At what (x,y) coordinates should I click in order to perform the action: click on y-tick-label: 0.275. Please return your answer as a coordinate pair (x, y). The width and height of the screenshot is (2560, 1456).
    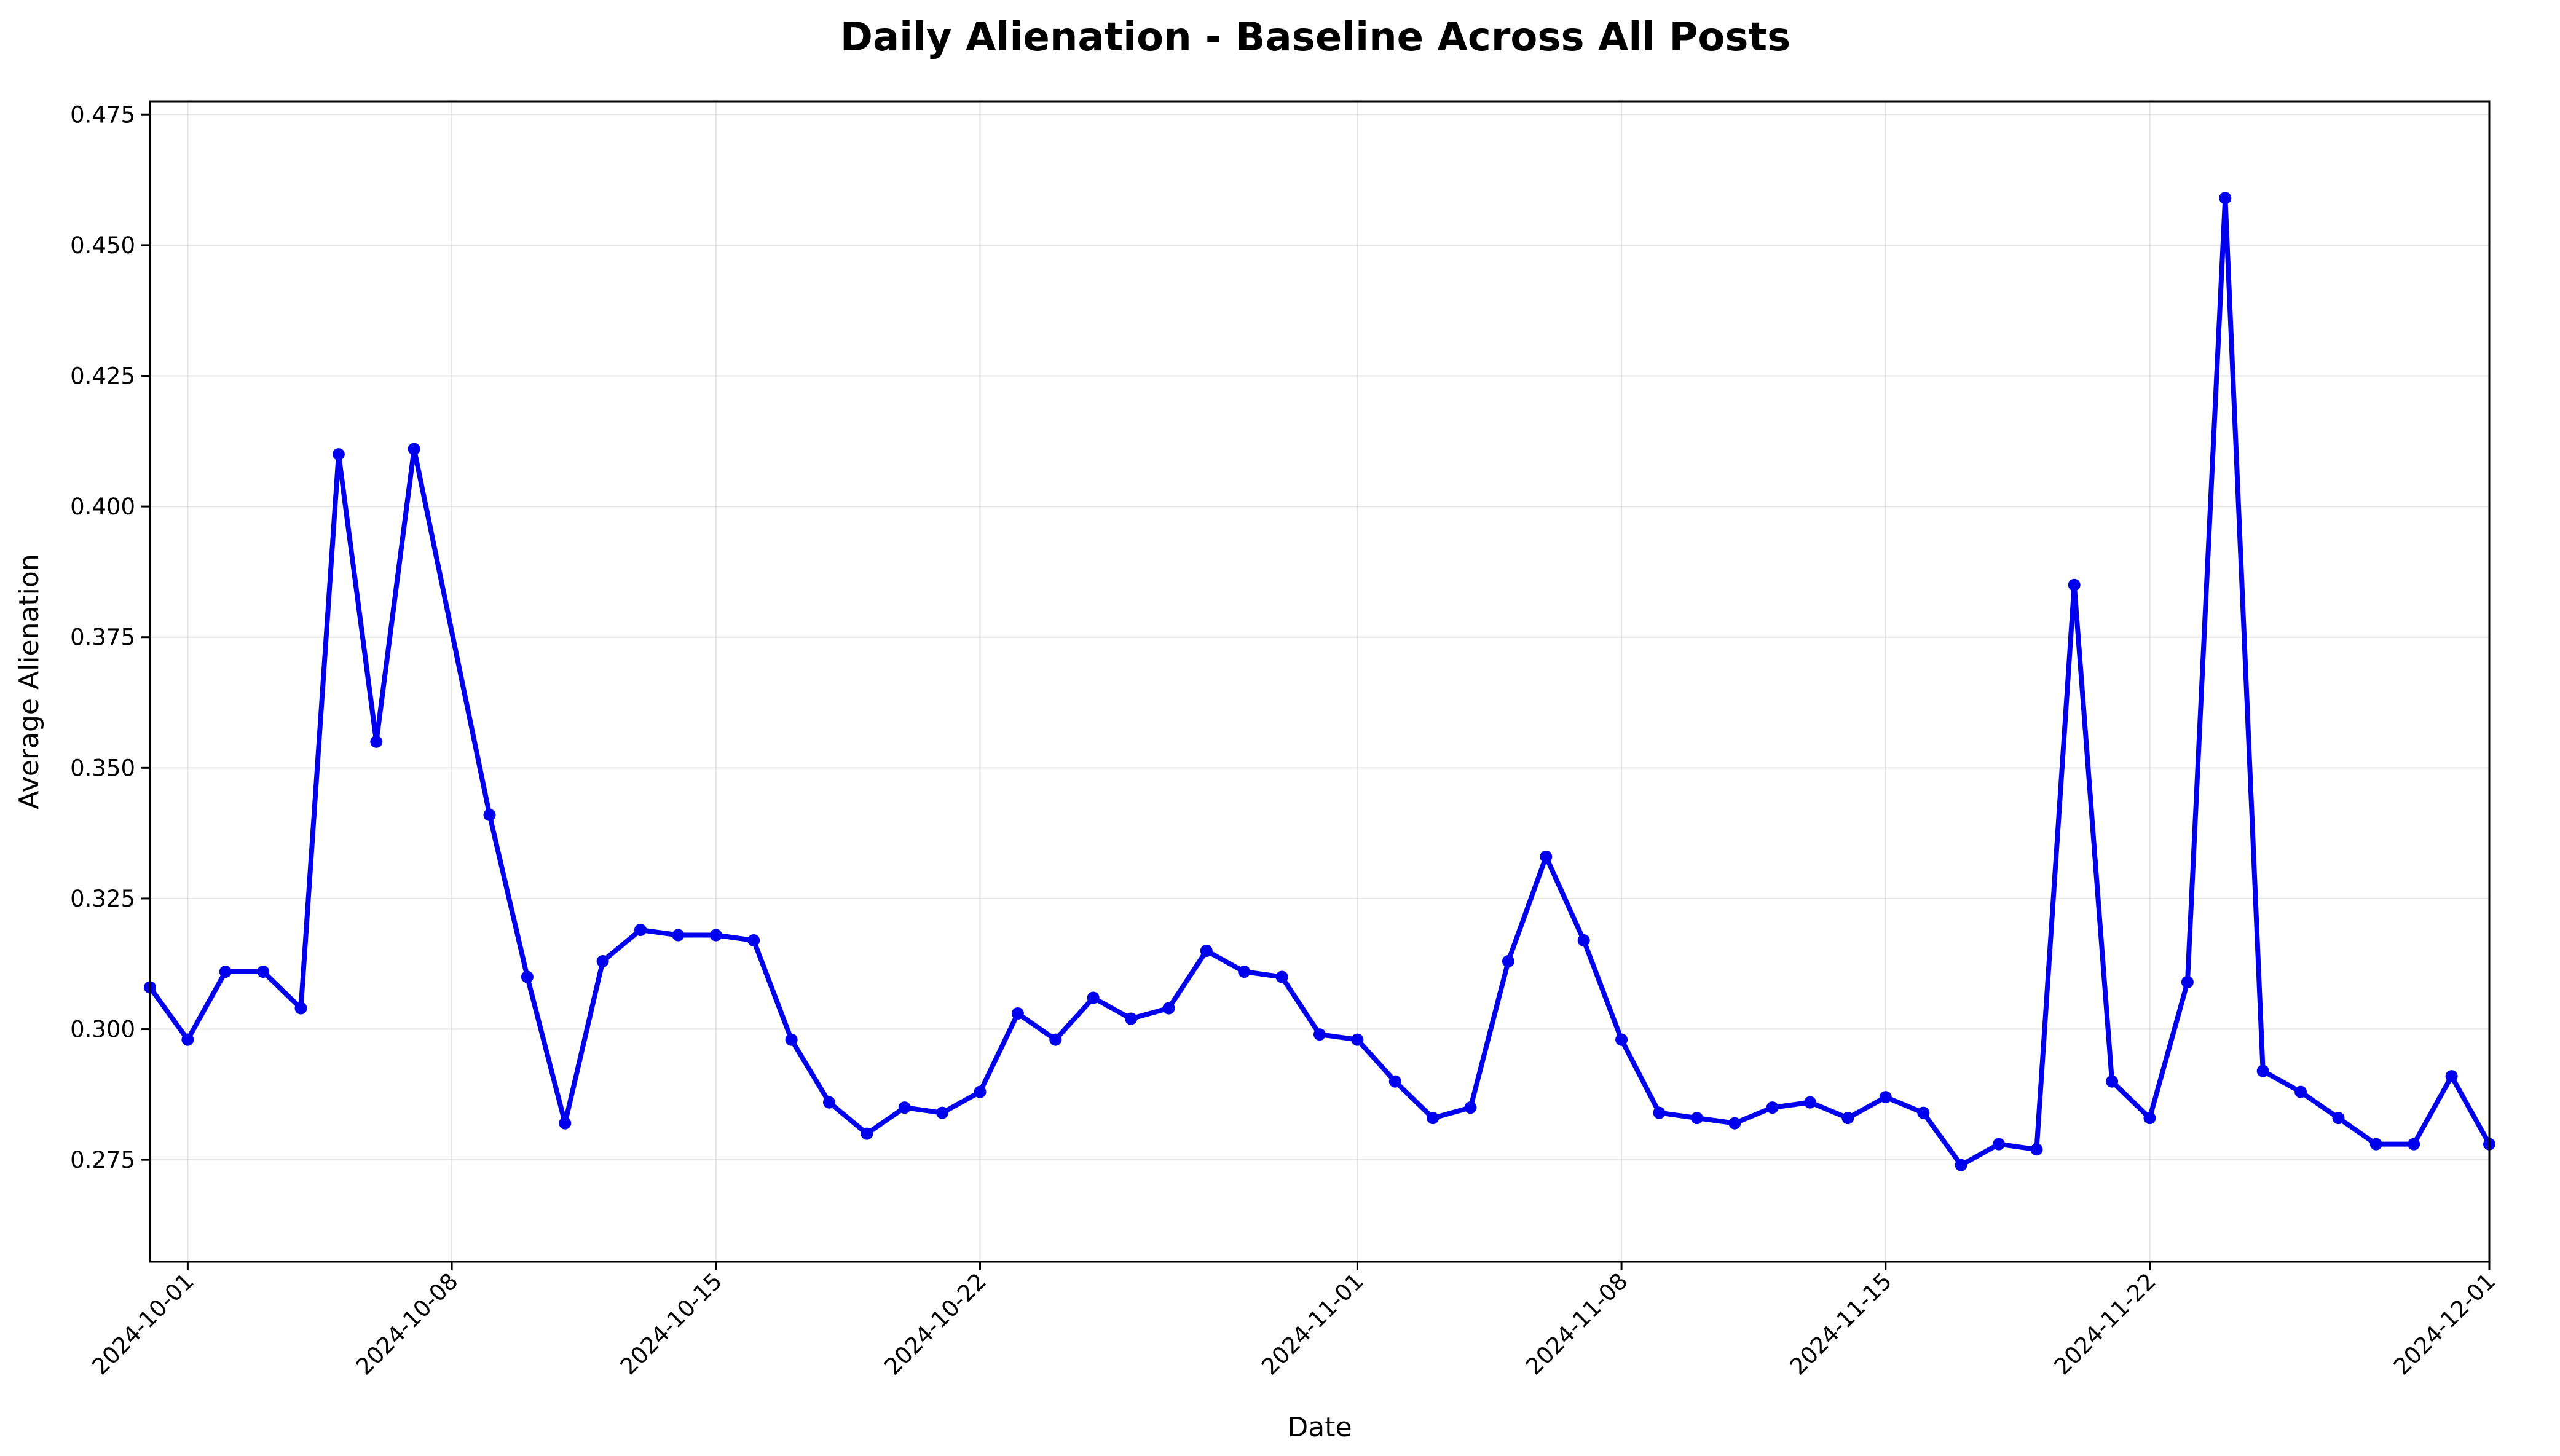
    Looking at the image, I should click on (102, 1160).